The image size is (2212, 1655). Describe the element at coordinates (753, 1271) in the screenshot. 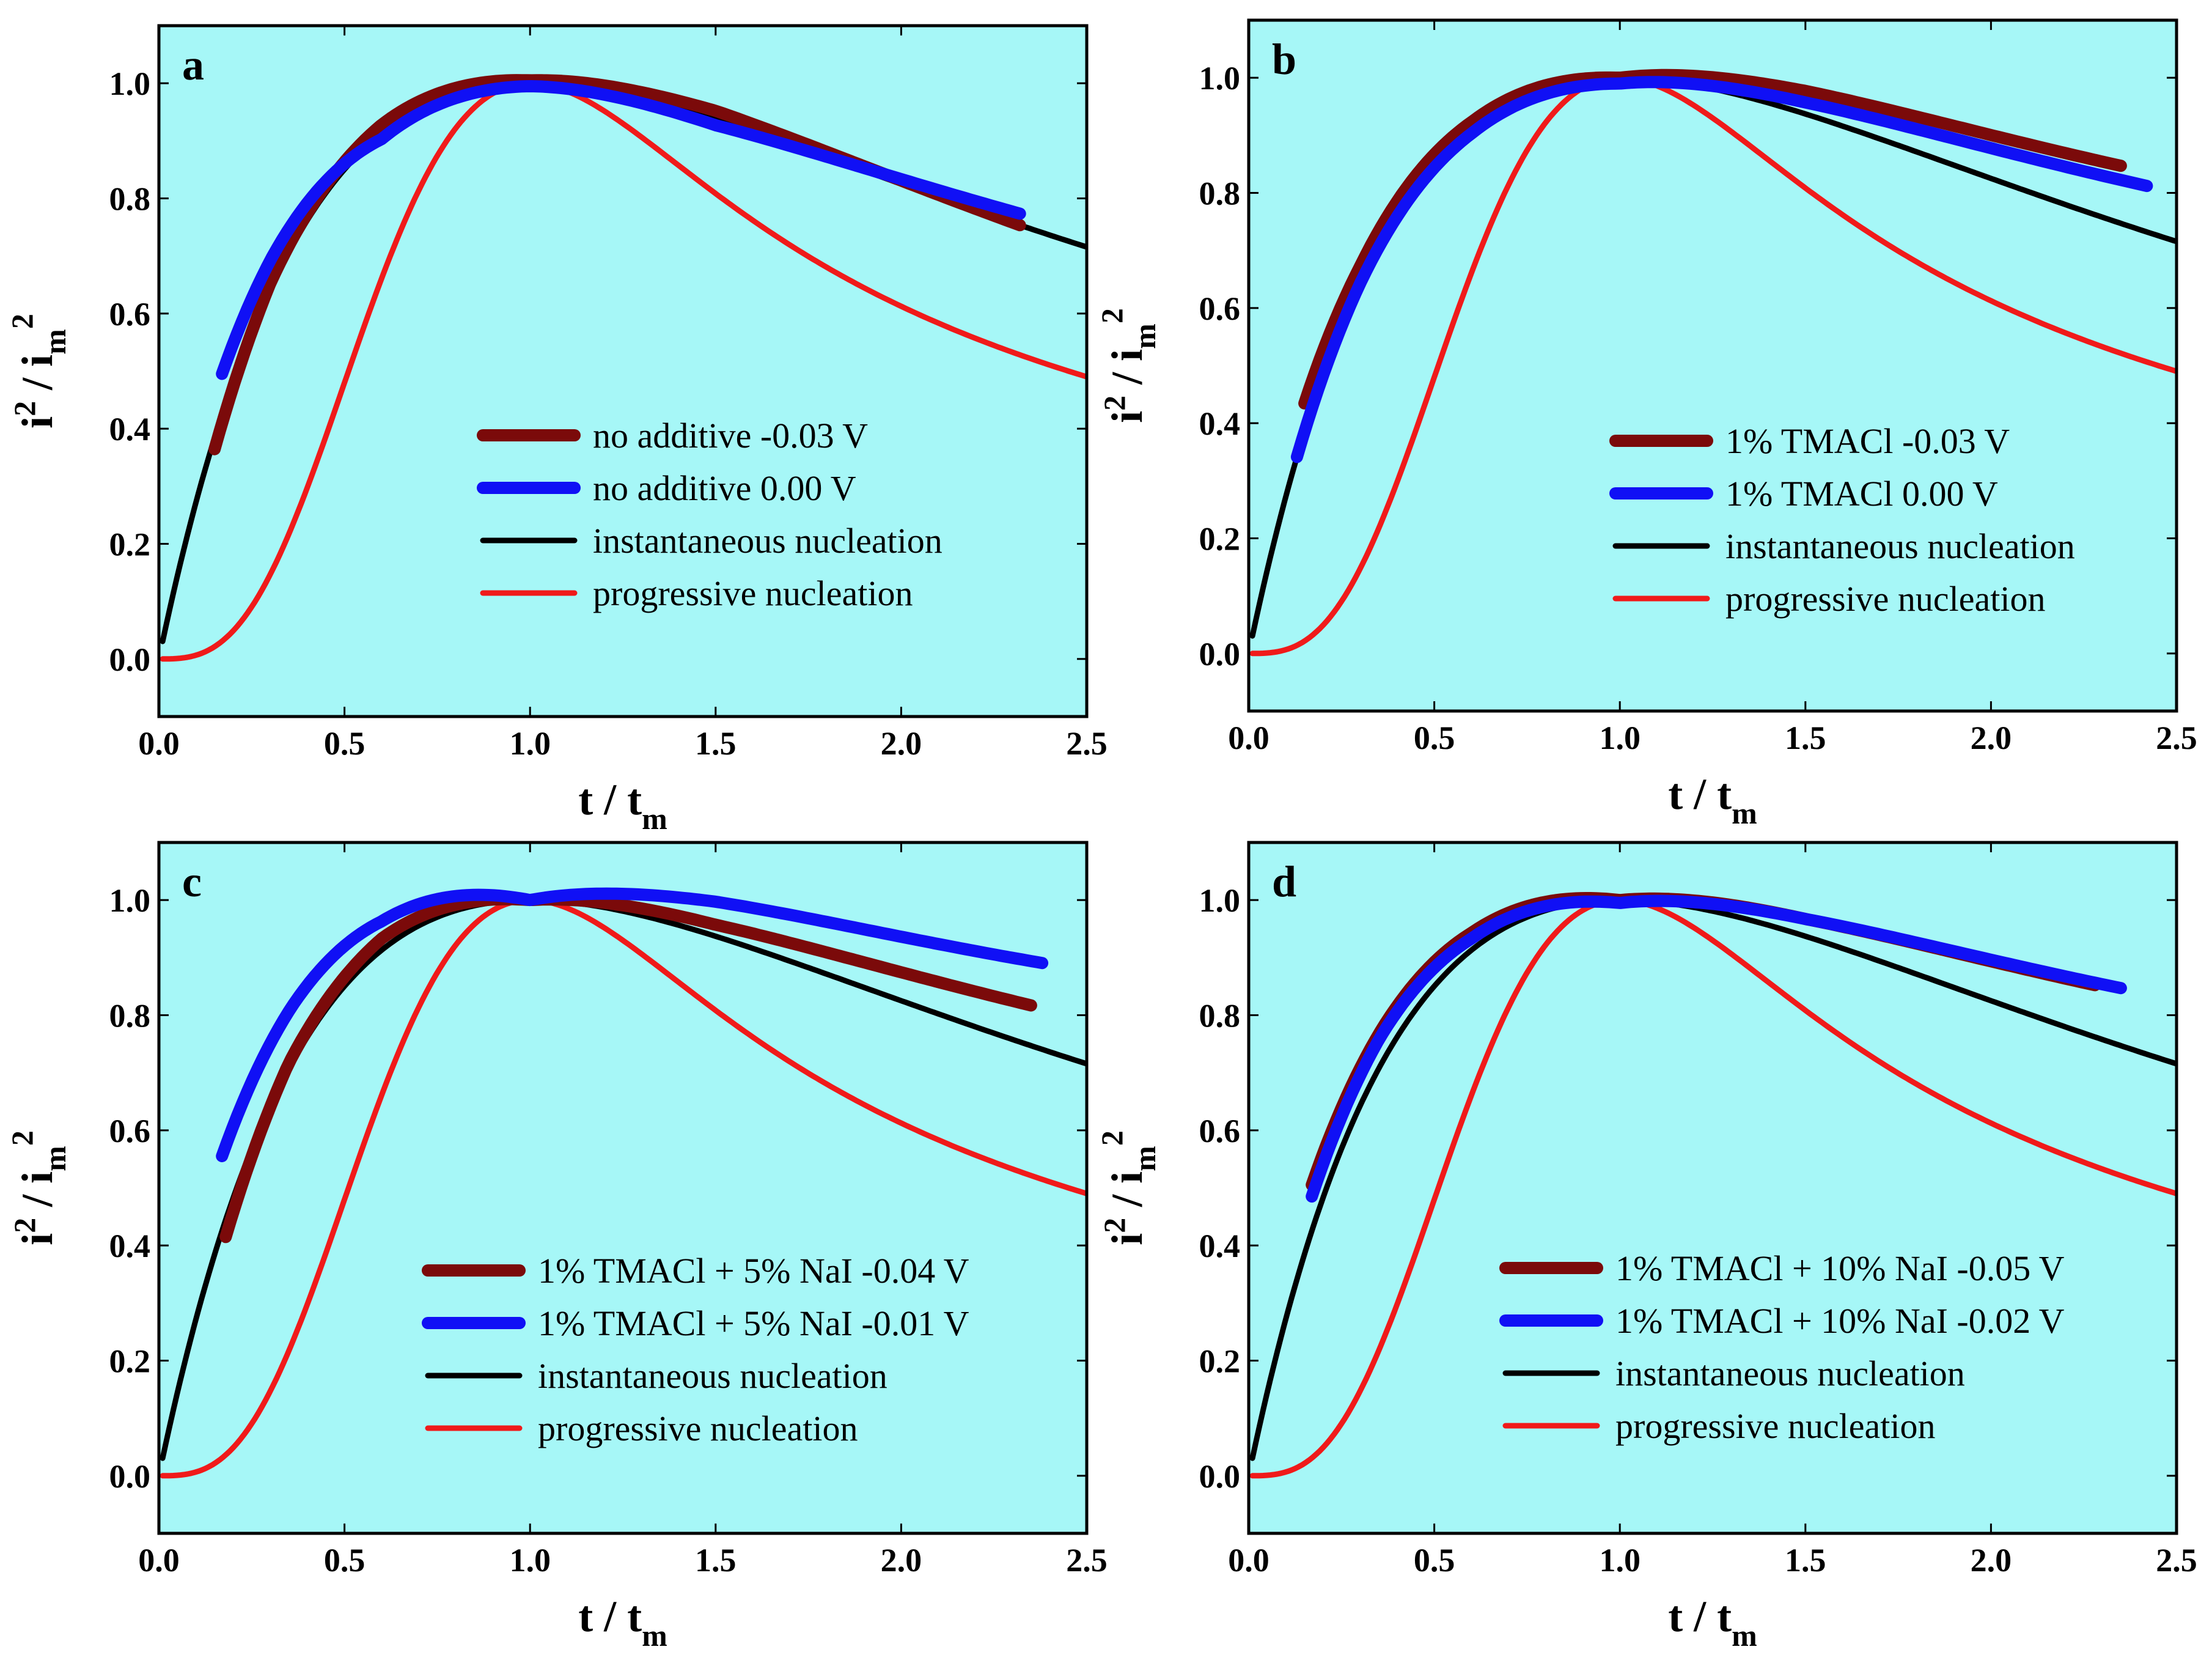

I see `legend-label: 1% TMACl + 5% NaI -0.04 V` at that location.